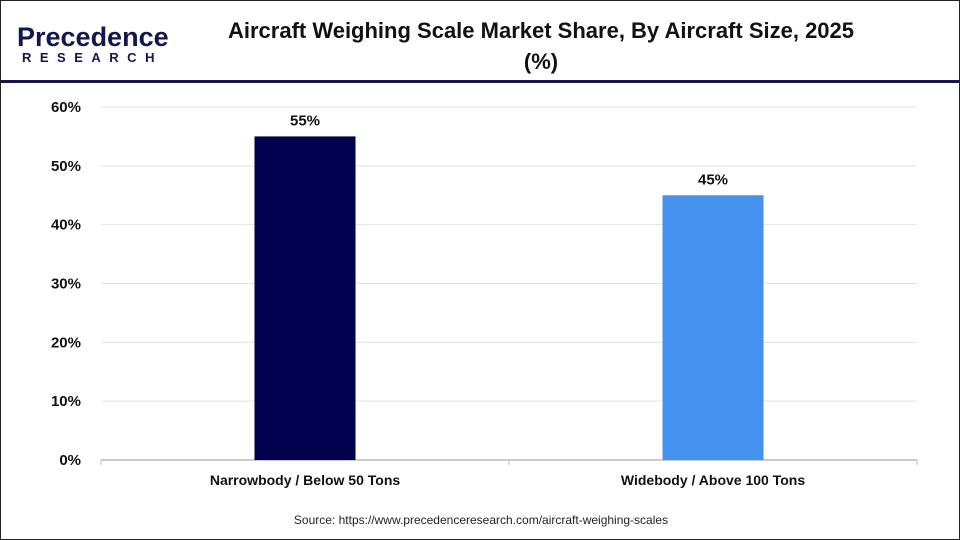 Image resolution: width=960 pixels, height=540 pixels. What do you see at coordinates (305, 480) in the screenshot?
I see `x-tick-label: Narrowbody / Below 50 Tons` at bounding box center [305, 480].